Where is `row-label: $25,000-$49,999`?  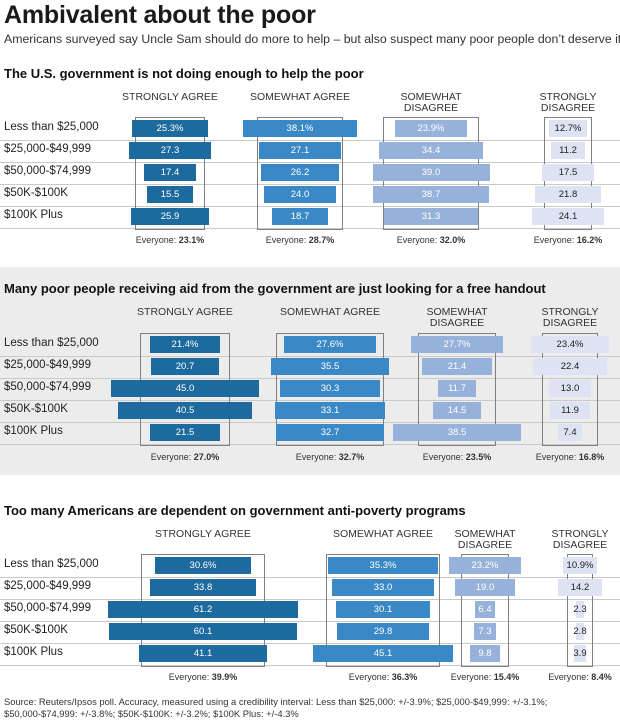
row-label: $25,000-$49,999 is located at coordinates (47, 149).